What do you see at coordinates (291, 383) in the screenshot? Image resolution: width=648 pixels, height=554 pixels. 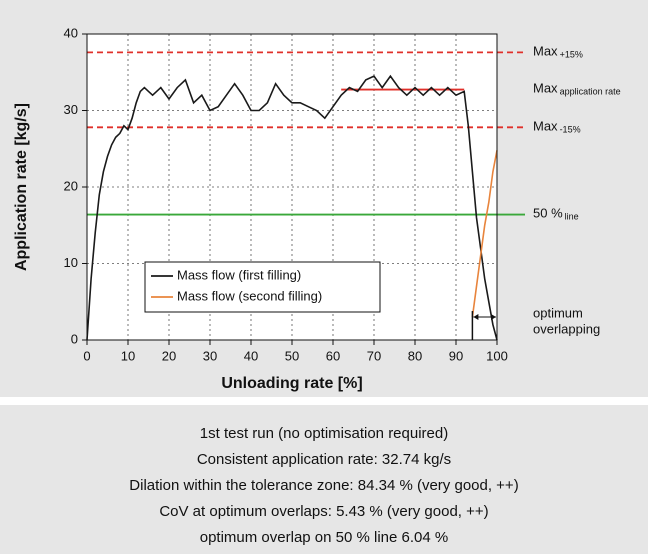 I see `x-axis-title: Unloading rate [%]` at bounding box center [291, 383].